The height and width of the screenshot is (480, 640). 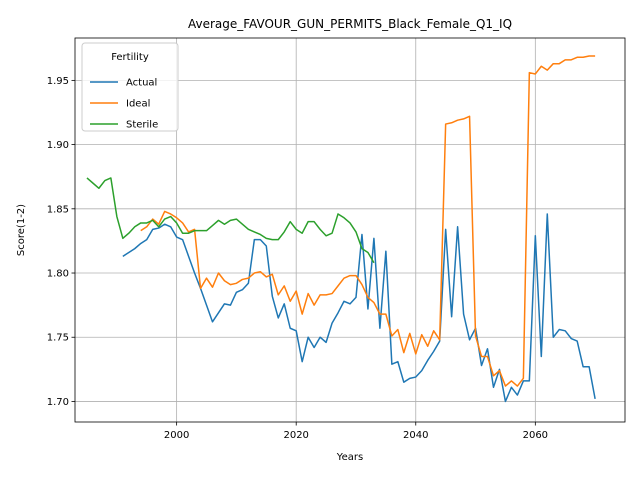 I want to click on legend-title: Fertility, so click(x=130, y=57).